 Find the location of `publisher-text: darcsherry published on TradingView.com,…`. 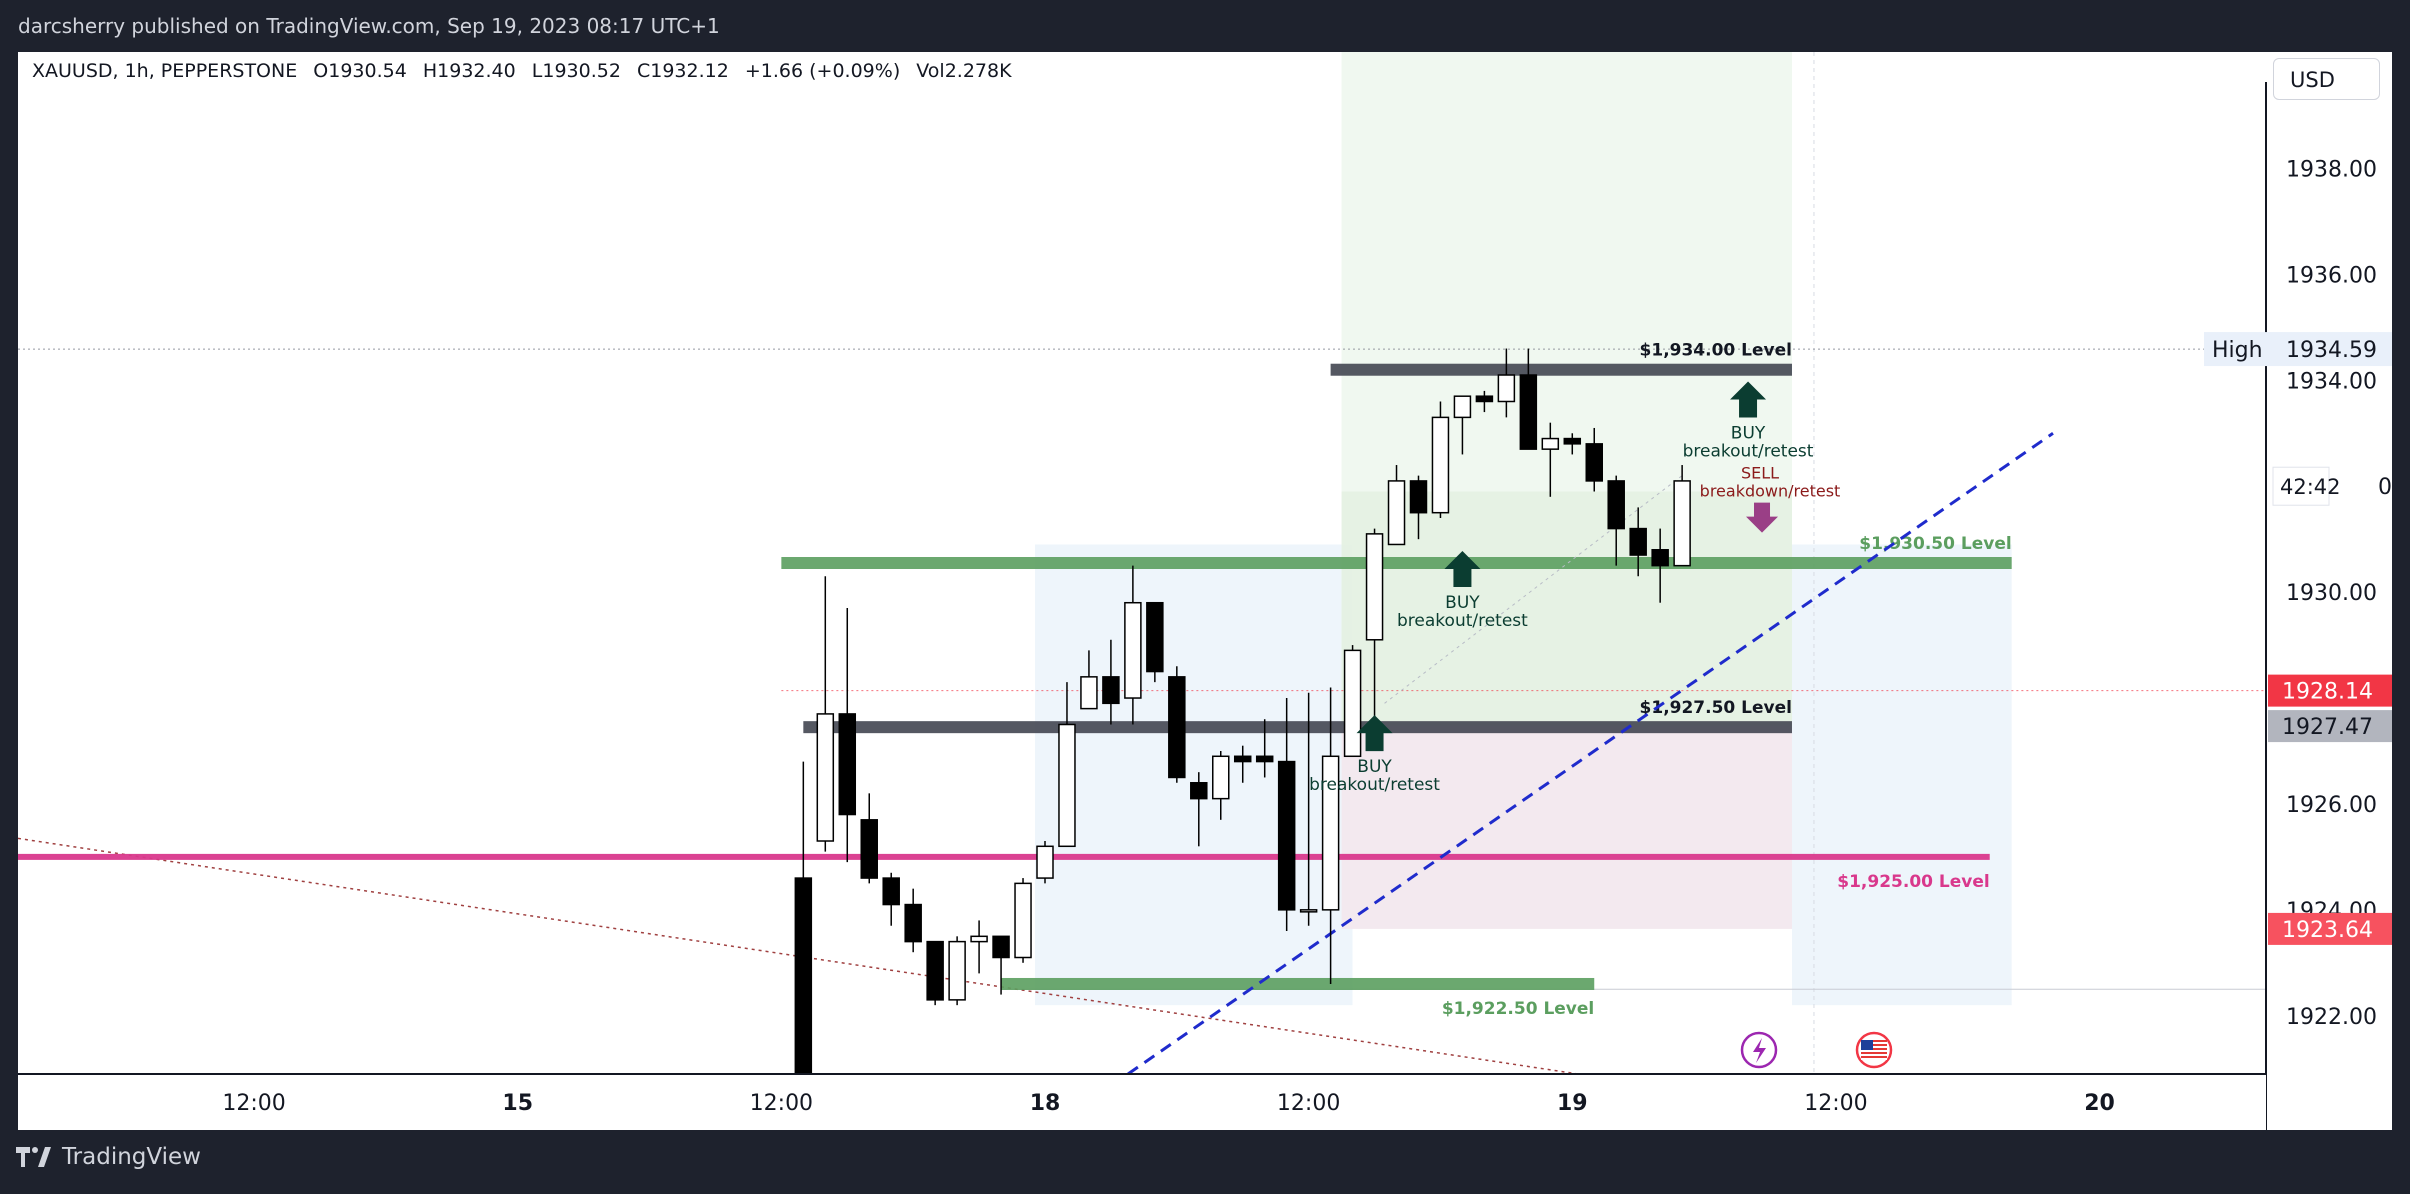

publisher-text: darcsherry published on TradingView.com,… is located at coordinates (369, 26).